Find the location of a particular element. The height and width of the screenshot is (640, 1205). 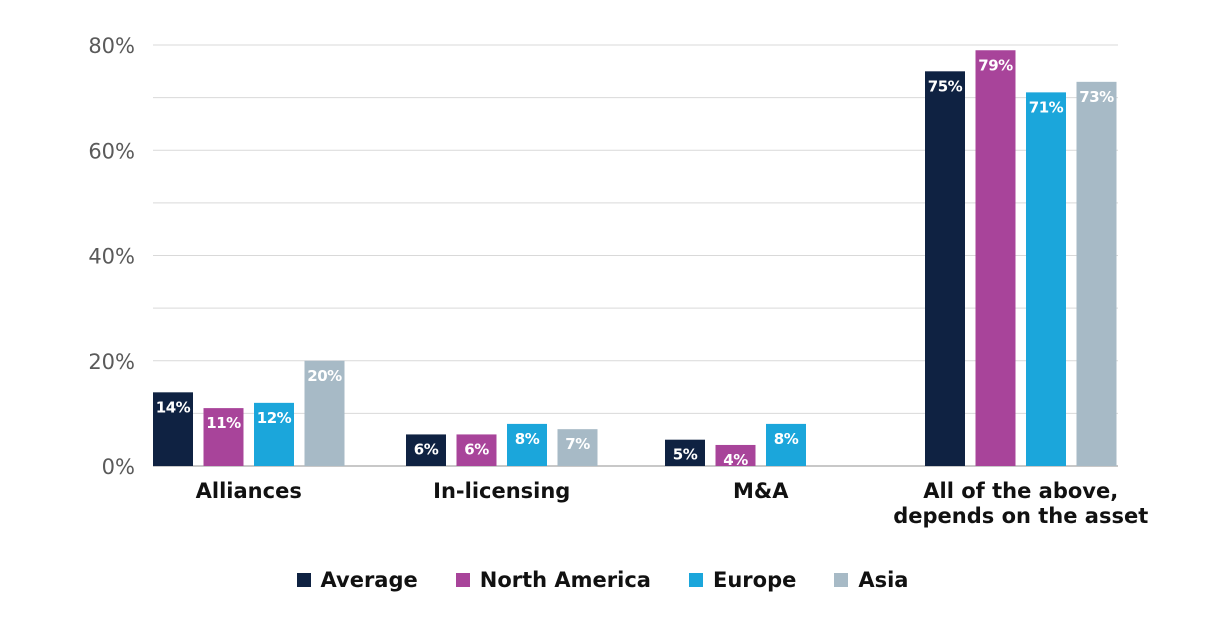

category-label: All of the above, is located at coordinates (1020, 491).